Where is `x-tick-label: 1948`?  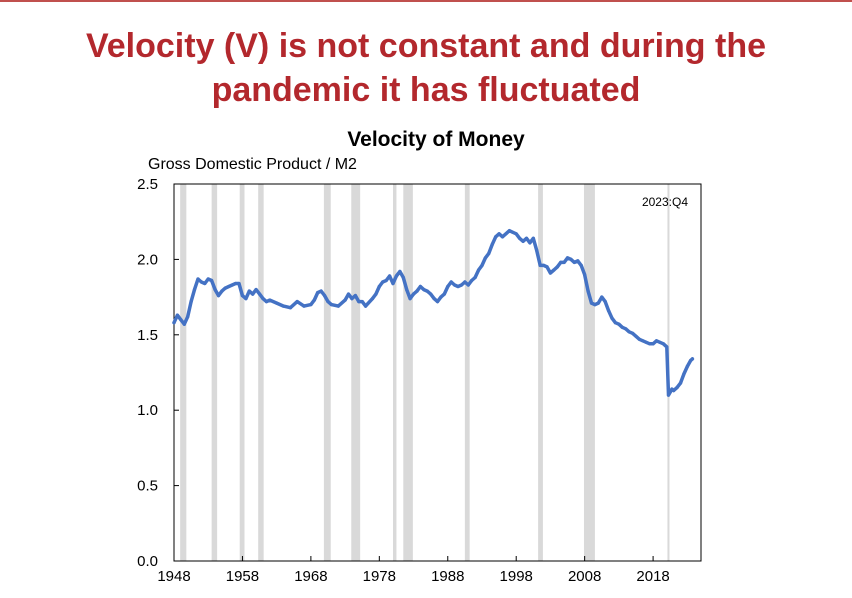
x-tick-label: 1948 is located at coordinates (173, 576).